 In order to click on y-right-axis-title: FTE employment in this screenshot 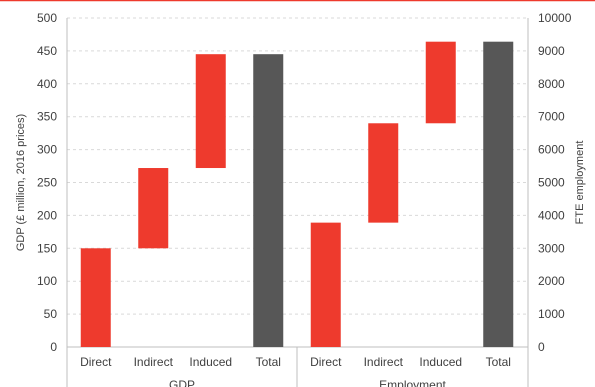, I will do `click(580, 183)`.